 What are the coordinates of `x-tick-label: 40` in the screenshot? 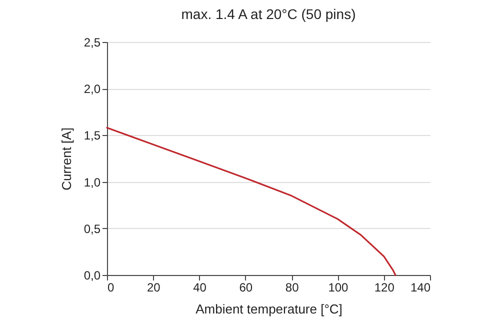 It's located at (200, 287).